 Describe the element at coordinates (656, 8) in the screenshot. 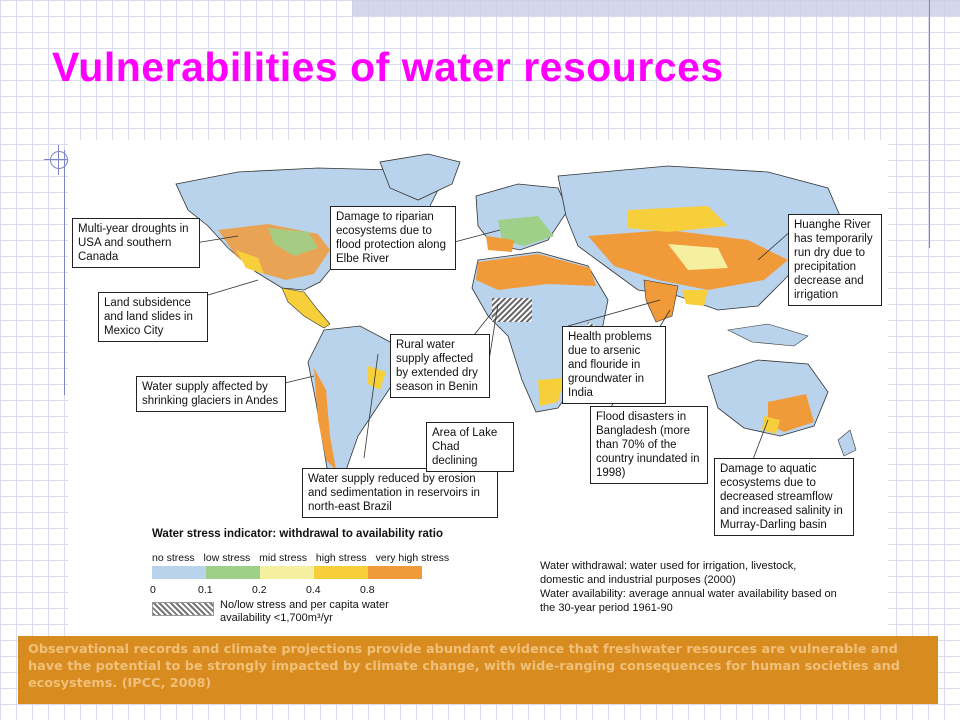

I see `top-accent-band` at that location.